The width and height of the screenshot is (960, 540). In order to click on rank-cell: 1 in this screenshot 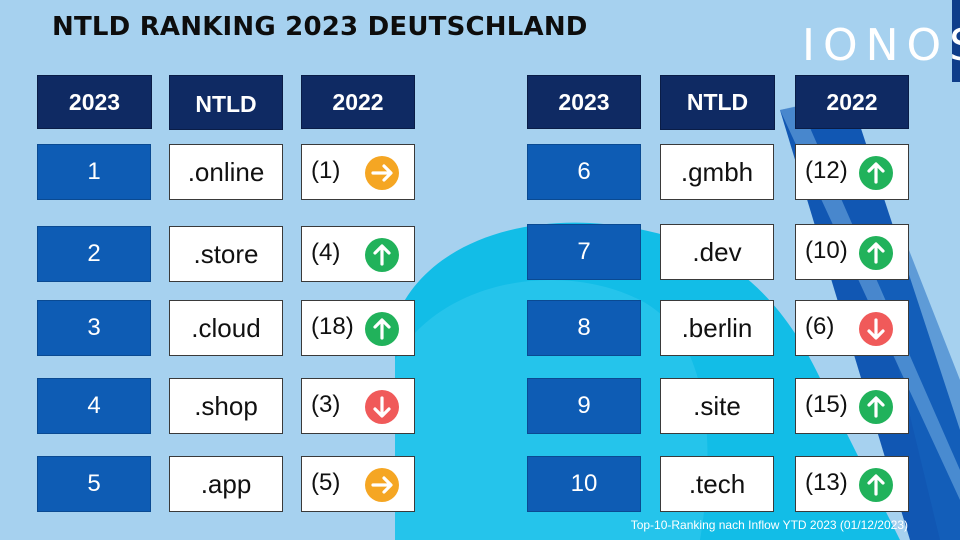, I will do `click(94, 172)`.